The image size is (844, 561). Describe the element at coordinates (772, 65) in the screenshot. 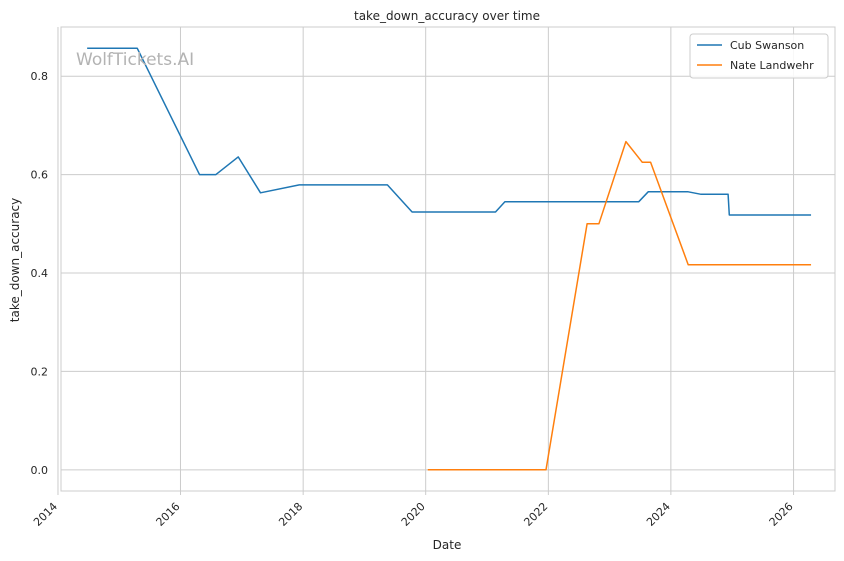

I see `legend-label: Nate Landwehr` at that location.